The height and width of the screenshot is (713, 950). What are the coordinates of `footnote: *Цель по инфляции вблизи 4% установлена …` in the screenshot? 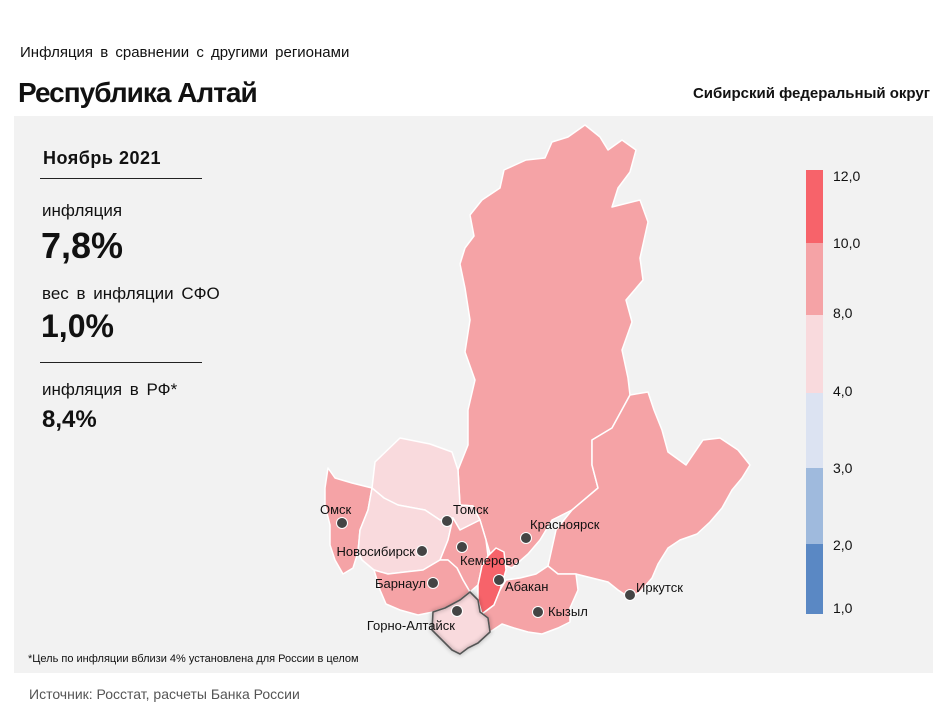 It's located at (193, 659).